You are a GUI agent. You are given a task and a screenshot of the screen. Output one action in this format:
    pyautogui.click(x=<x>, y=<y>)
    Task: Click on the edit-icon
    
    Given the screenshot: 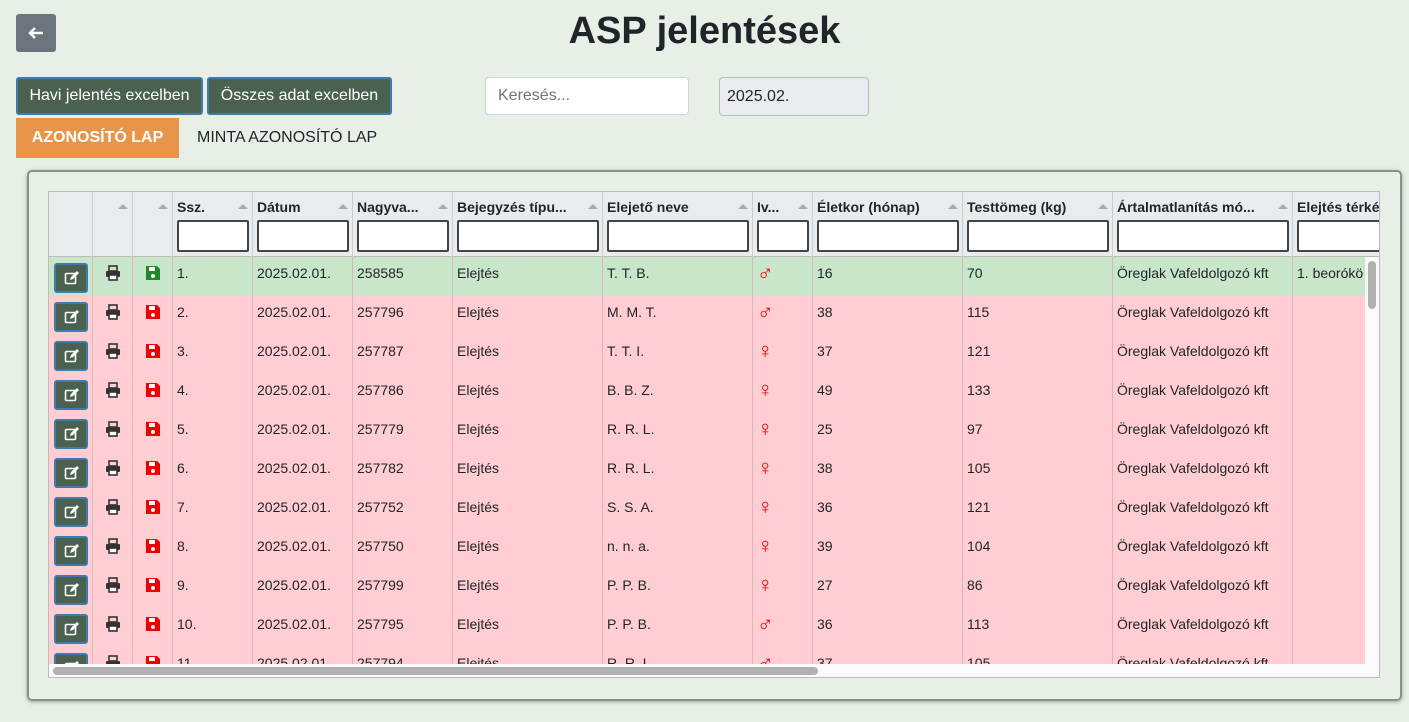 What is the action you would take?
    pyautogui.click(x=71, y=629)
    